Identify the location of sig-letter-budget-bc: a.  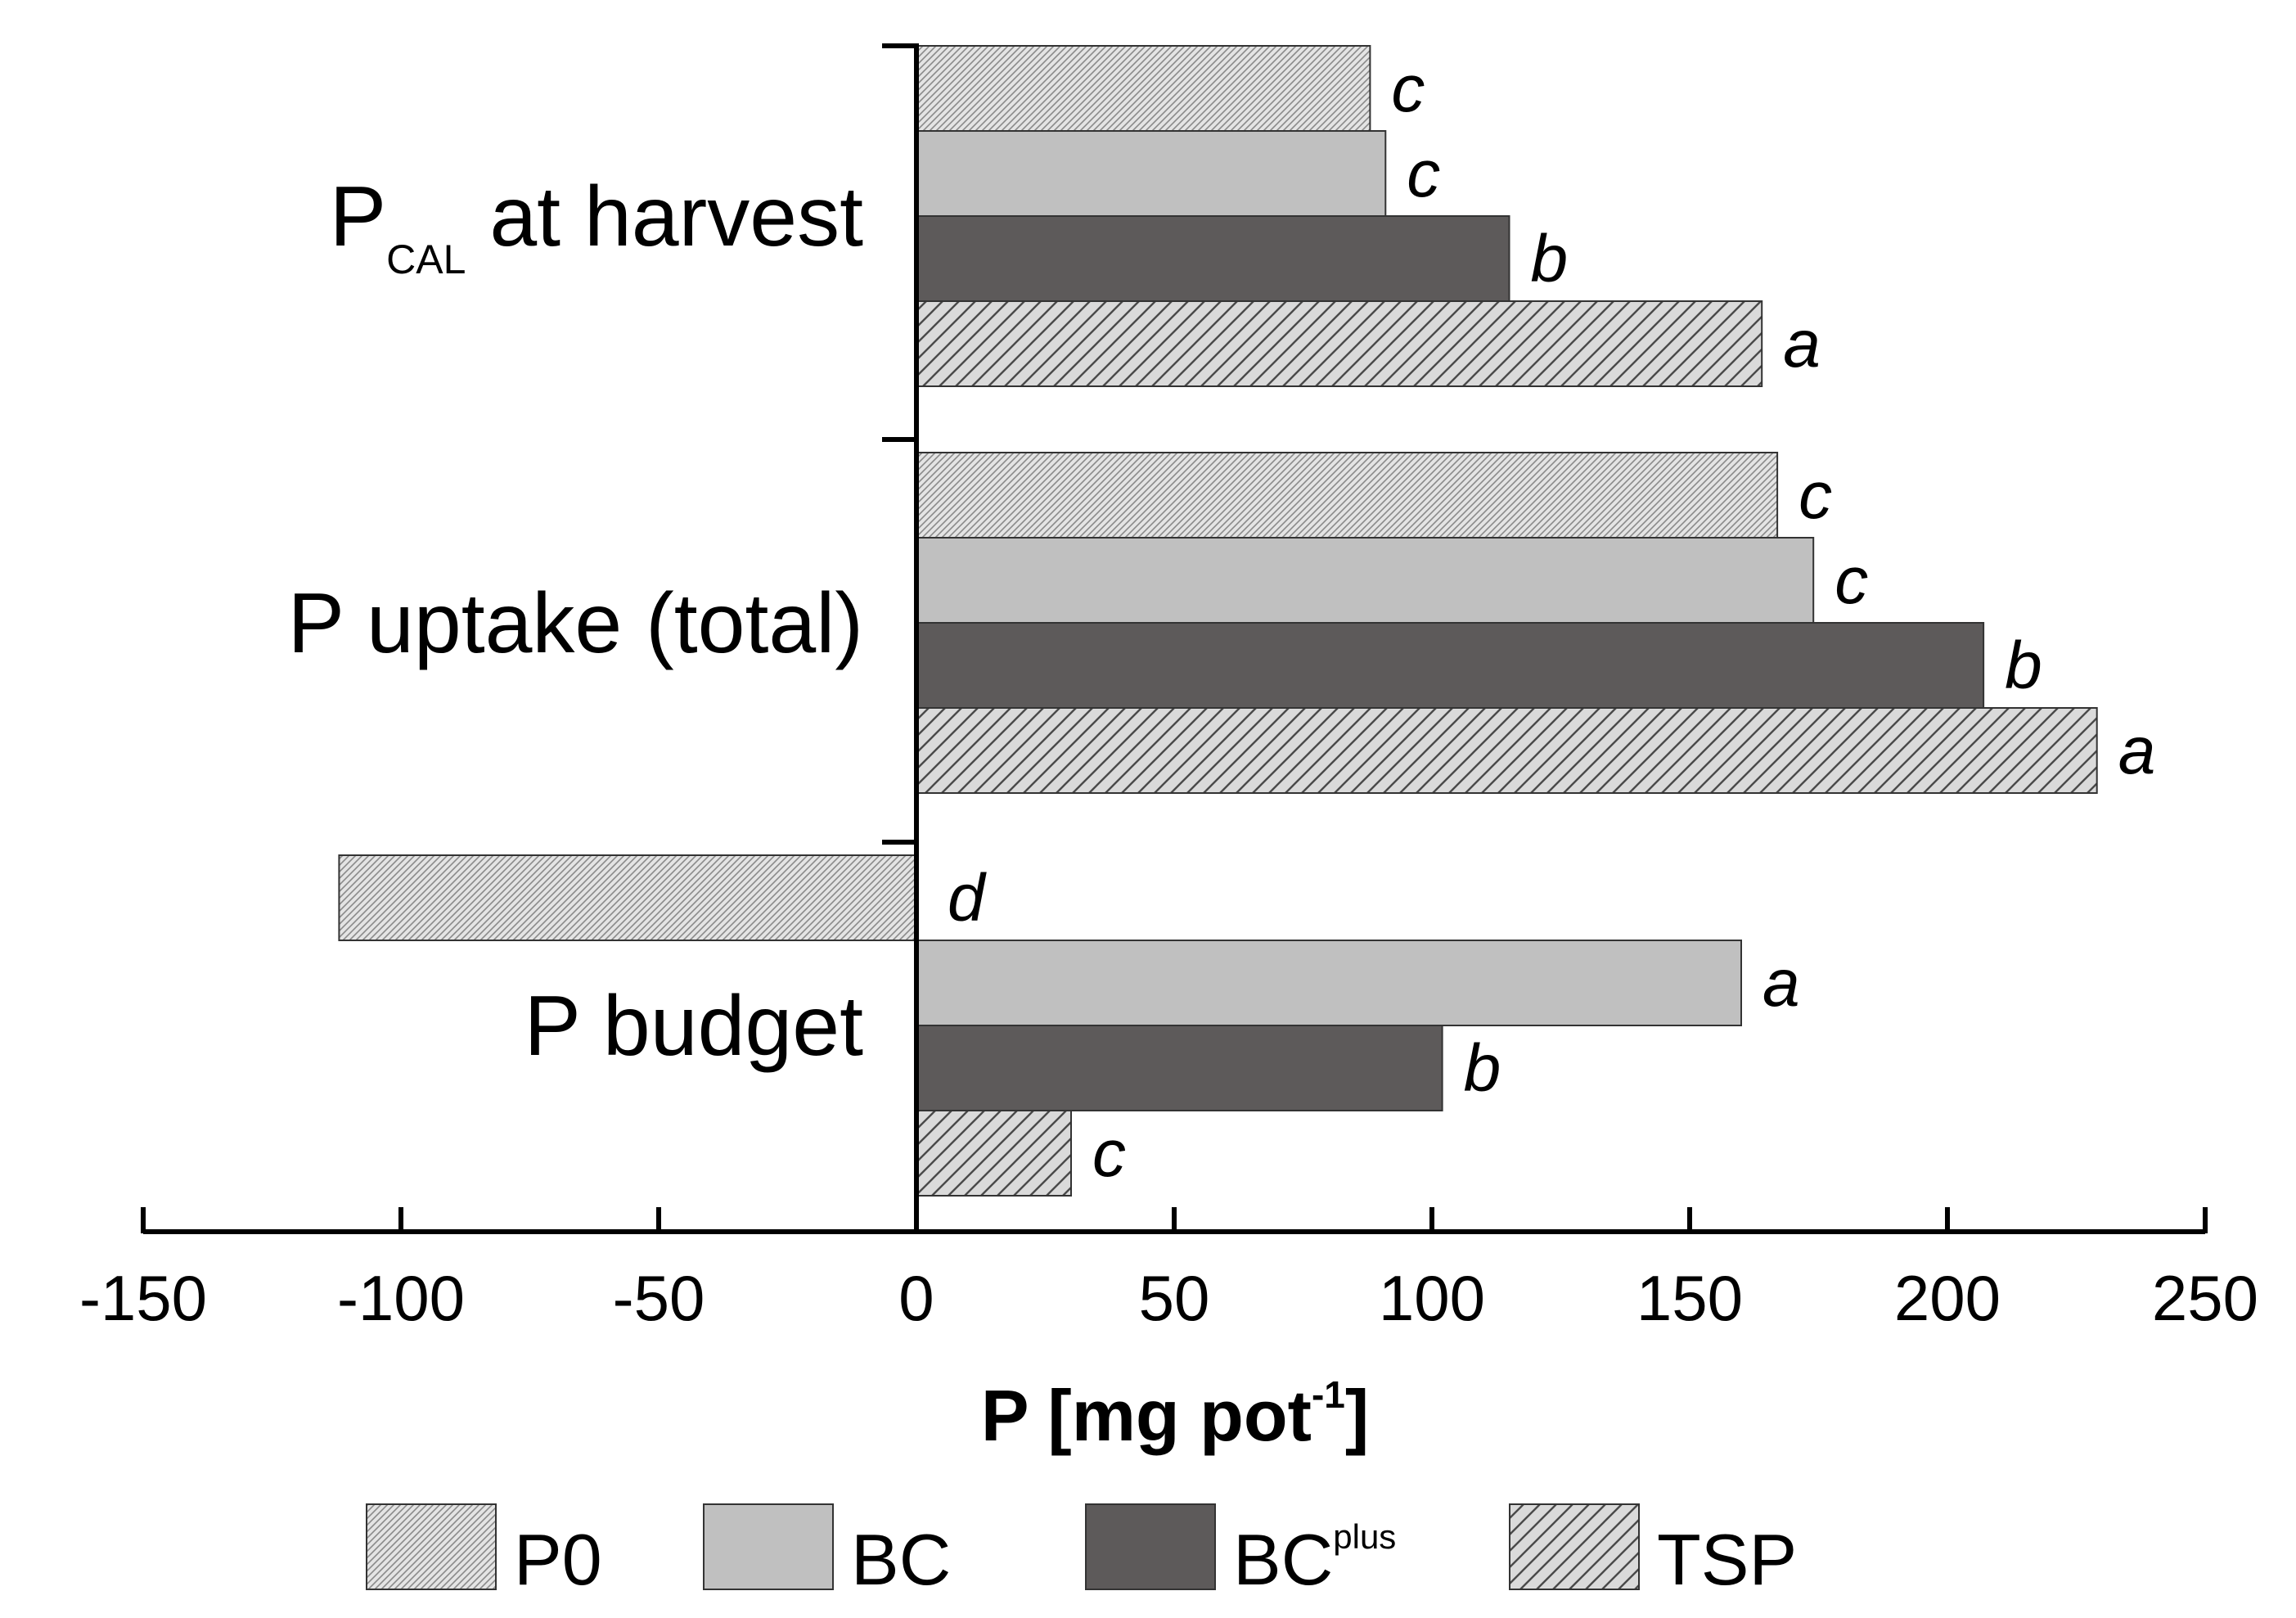
(1782, 984).